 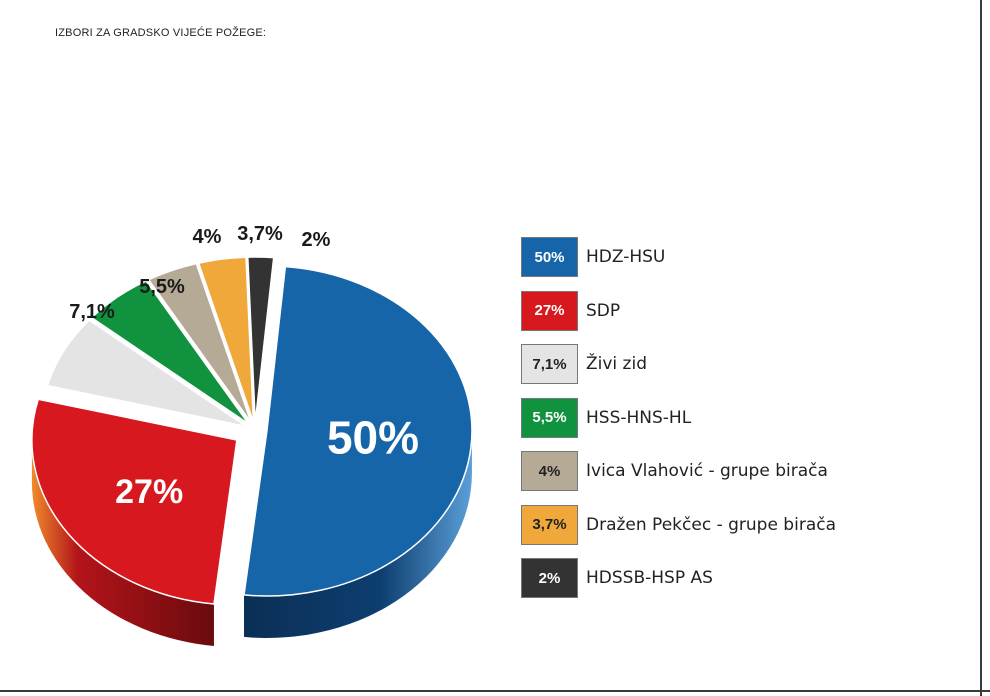 I want to click on legend-item: 5,5% HSS-HNS-HL, so click(x=721, y=417).